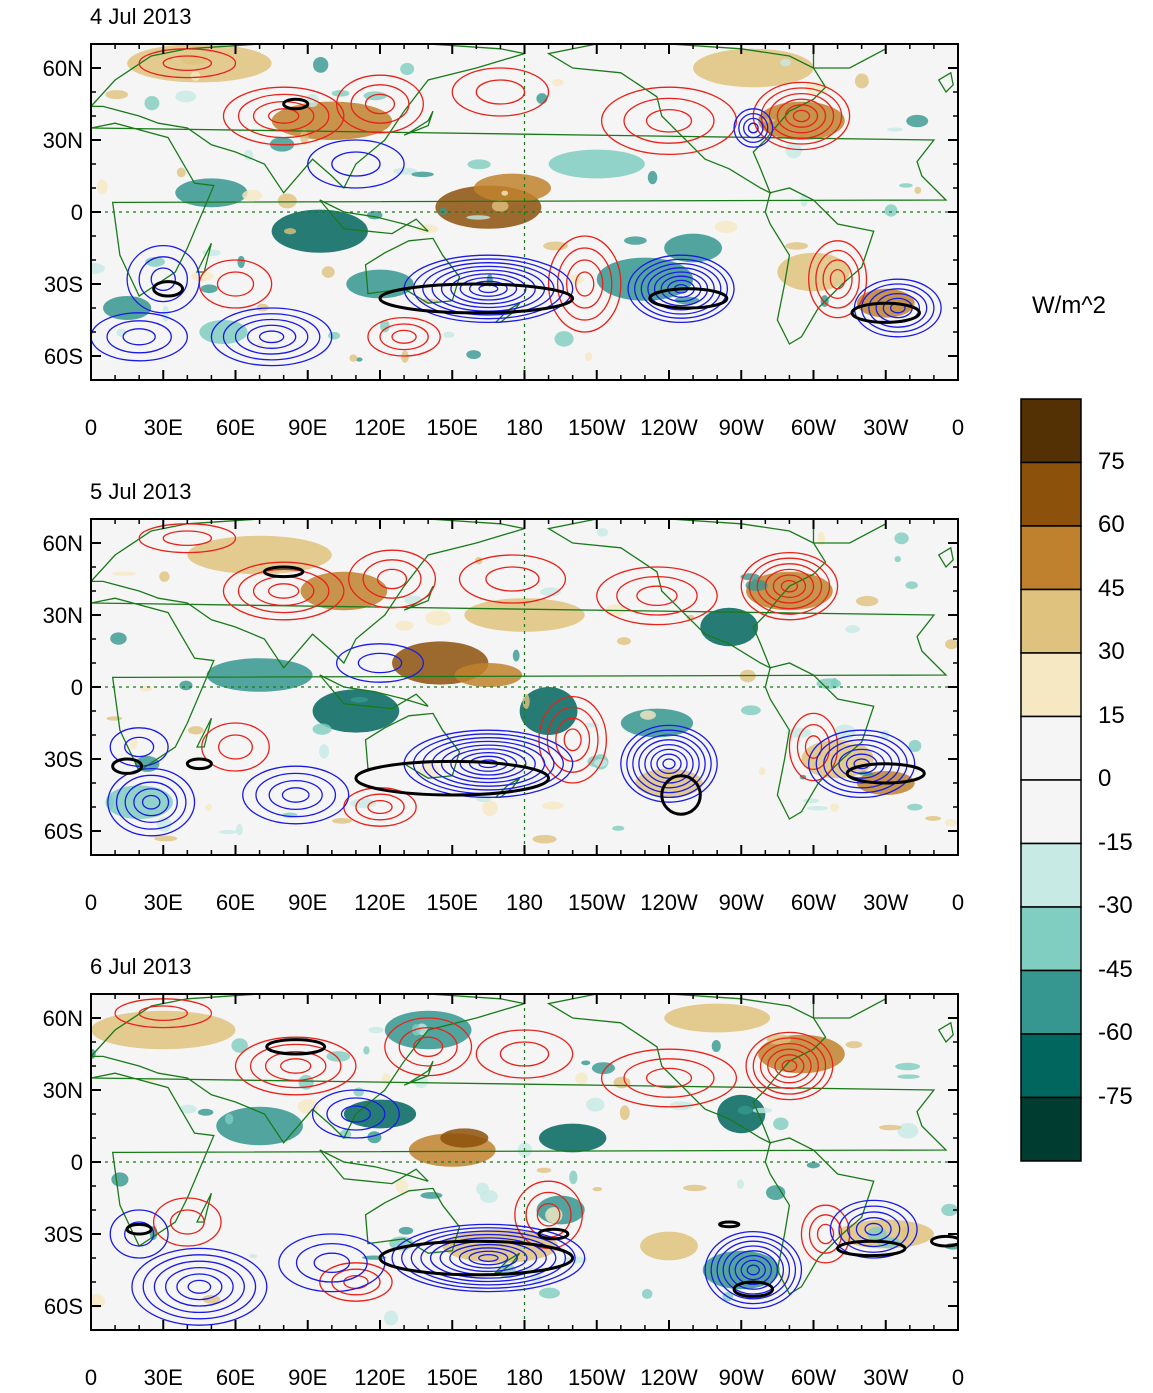  I want to click on lon-label: 120W, so click(669, 902).